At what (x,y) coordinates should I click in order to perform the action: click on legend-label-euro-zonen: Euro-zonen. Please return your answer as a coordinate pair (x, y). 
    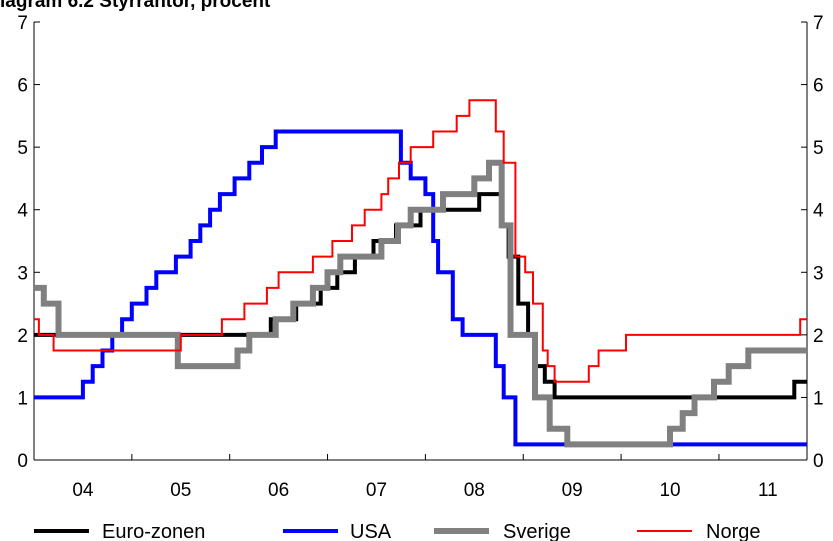
    Looking at the image, I should click on (153, 531).